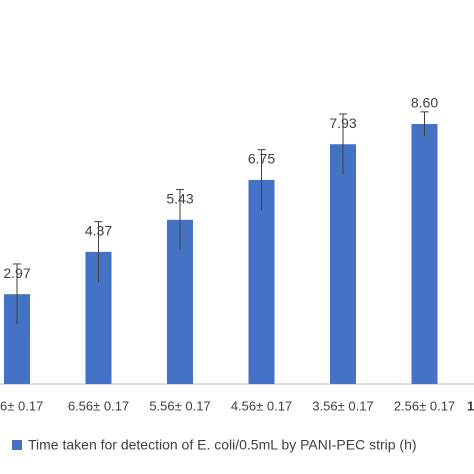 The height and width of the screenshot is (474, 474). What do you see at coordinates (424, 103) in the screenshot?
I see `data-label: 8.60` at bounding box center [424, 103].